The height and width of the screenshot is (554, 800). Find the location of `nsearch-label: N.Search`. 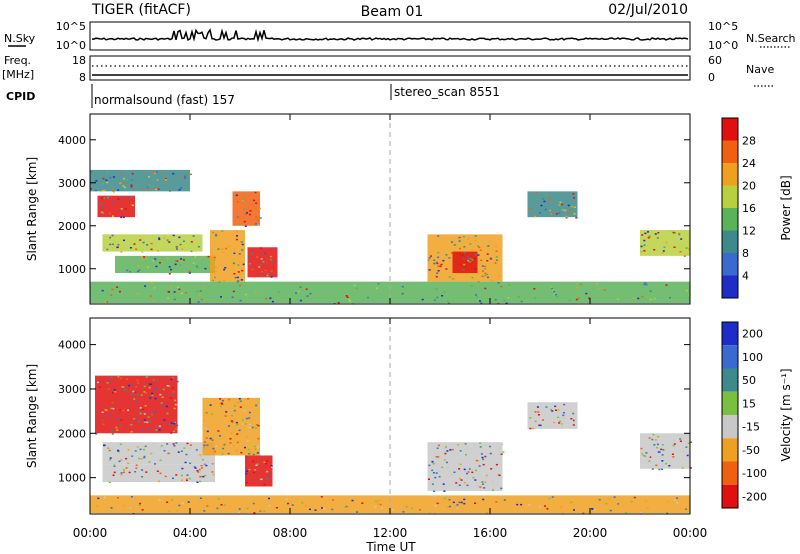

nsearch-label: N.Search is located at coordinates (771, 38).